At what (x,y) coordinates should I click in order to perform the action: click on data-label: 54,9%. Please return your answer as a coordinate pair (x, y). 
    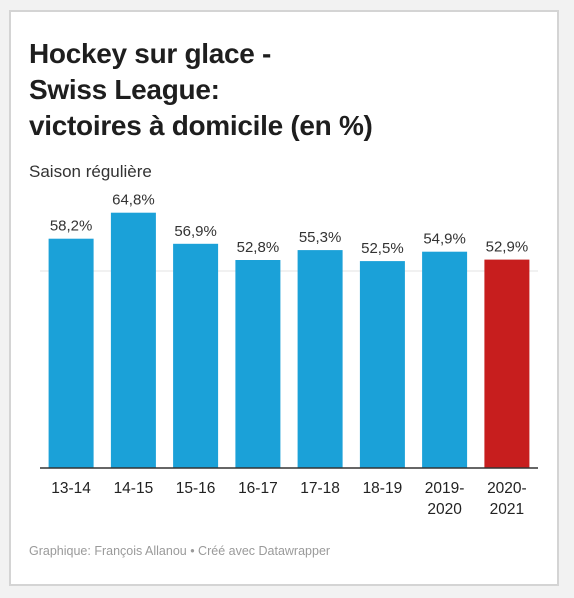
    Looking at the image, I should click on (444, 239).